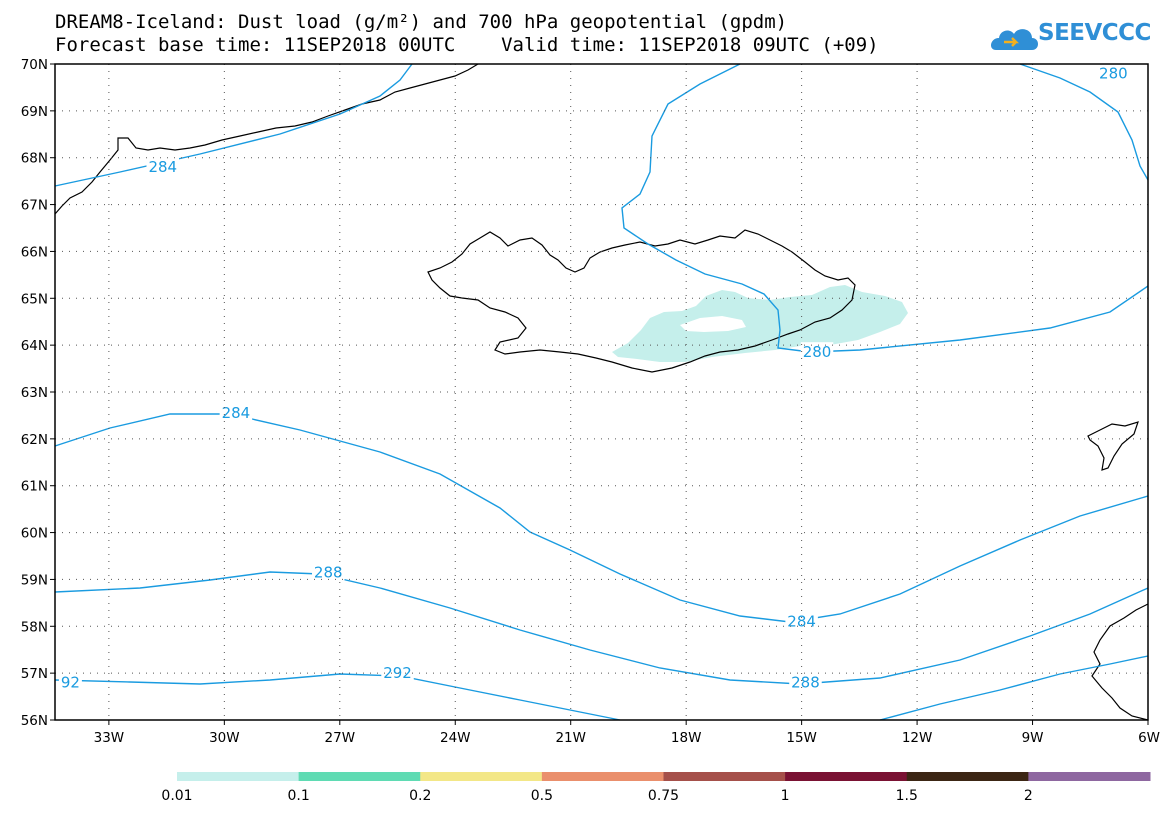 The image size is (1175, 815). What do you see at coordinates (1149, 738) in the screenshot?
I see `lon-tick-label: 6W` at bounding box center [1149, 738].